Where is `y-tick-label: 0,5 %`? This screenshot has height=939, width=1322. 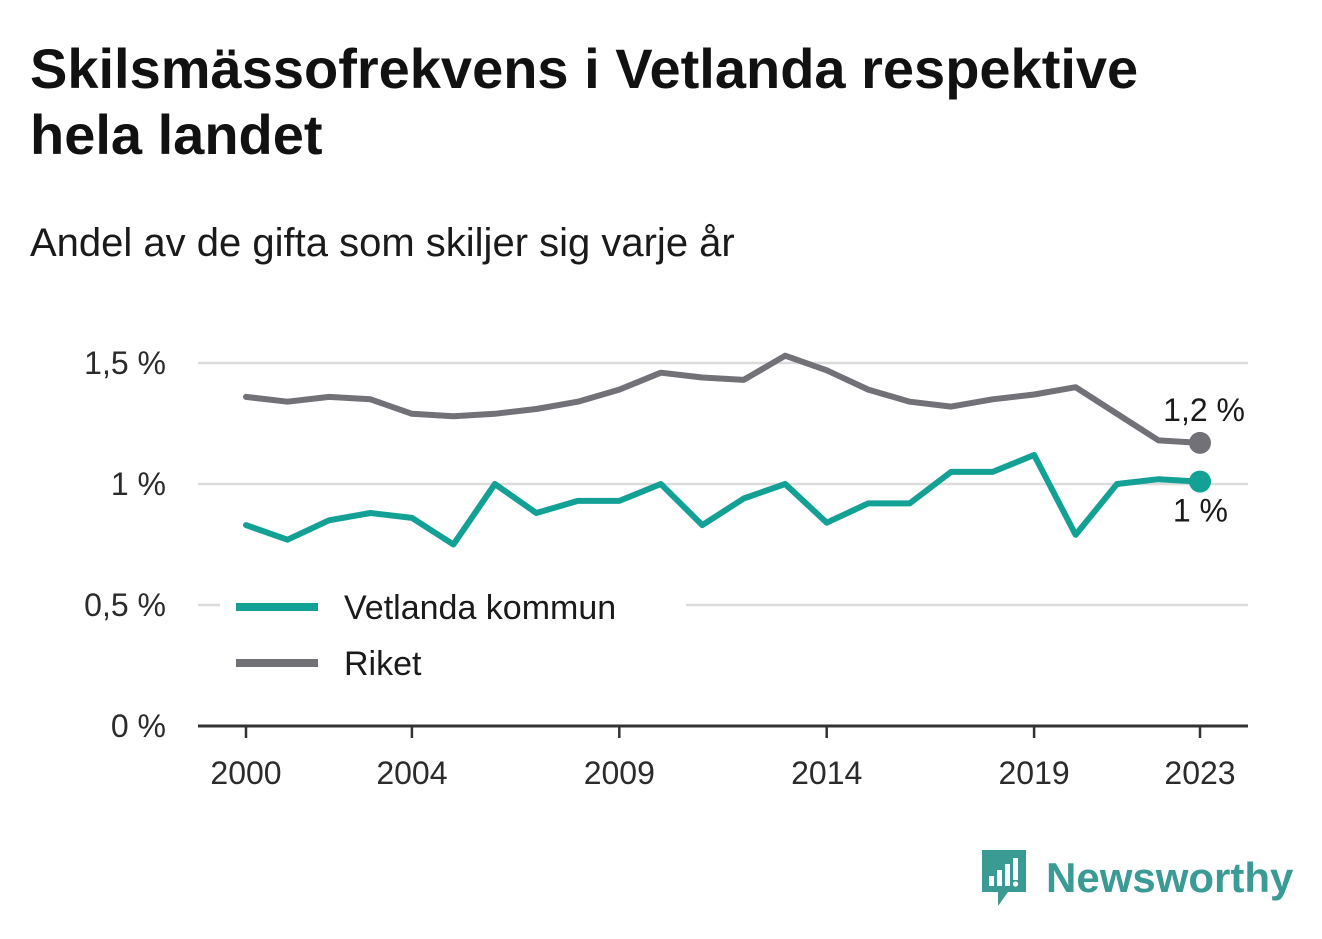 y-tick-label: 0,5 % is located at coordinates (125, 605).